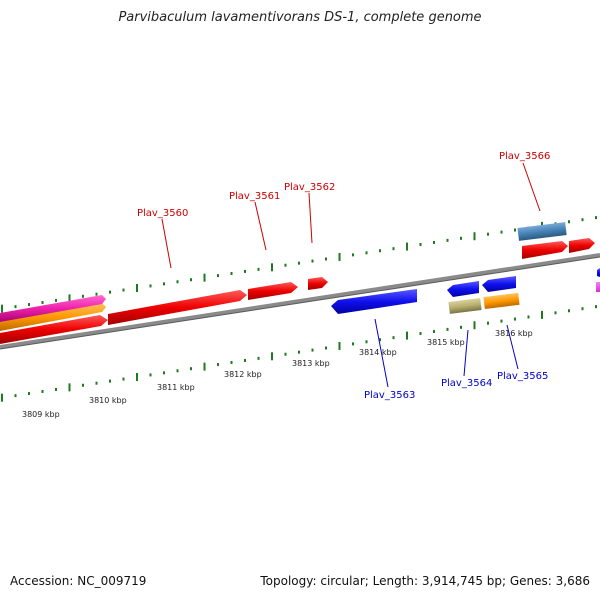 This screenshot has width=600, height=604. Describe the element at coordinates (309, 187) in the screenshot. I see `gene-label-plav-3562: Plav_3562` at that location.